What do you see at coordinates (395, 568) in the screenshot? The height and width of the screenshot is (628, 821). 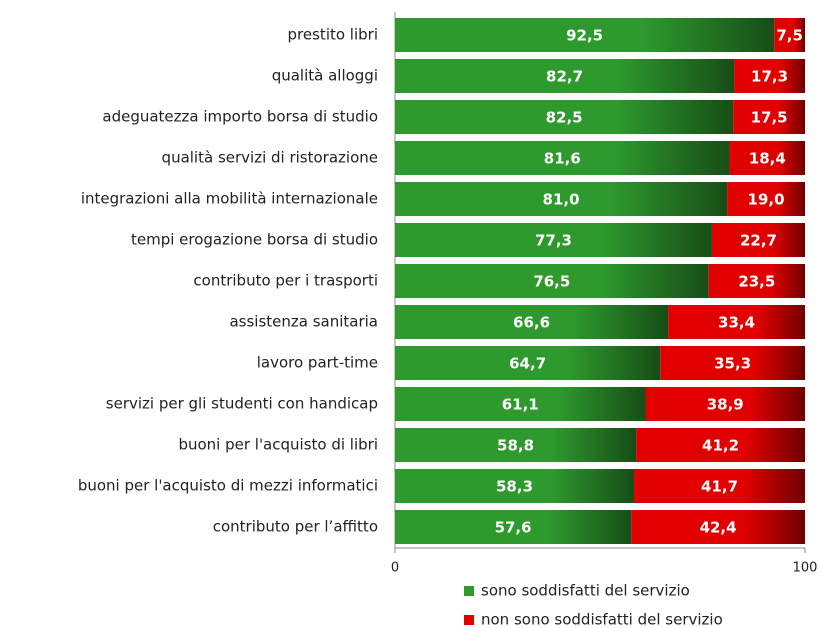 I see `x-tick-label: 0` at bounding box center [395, 568].